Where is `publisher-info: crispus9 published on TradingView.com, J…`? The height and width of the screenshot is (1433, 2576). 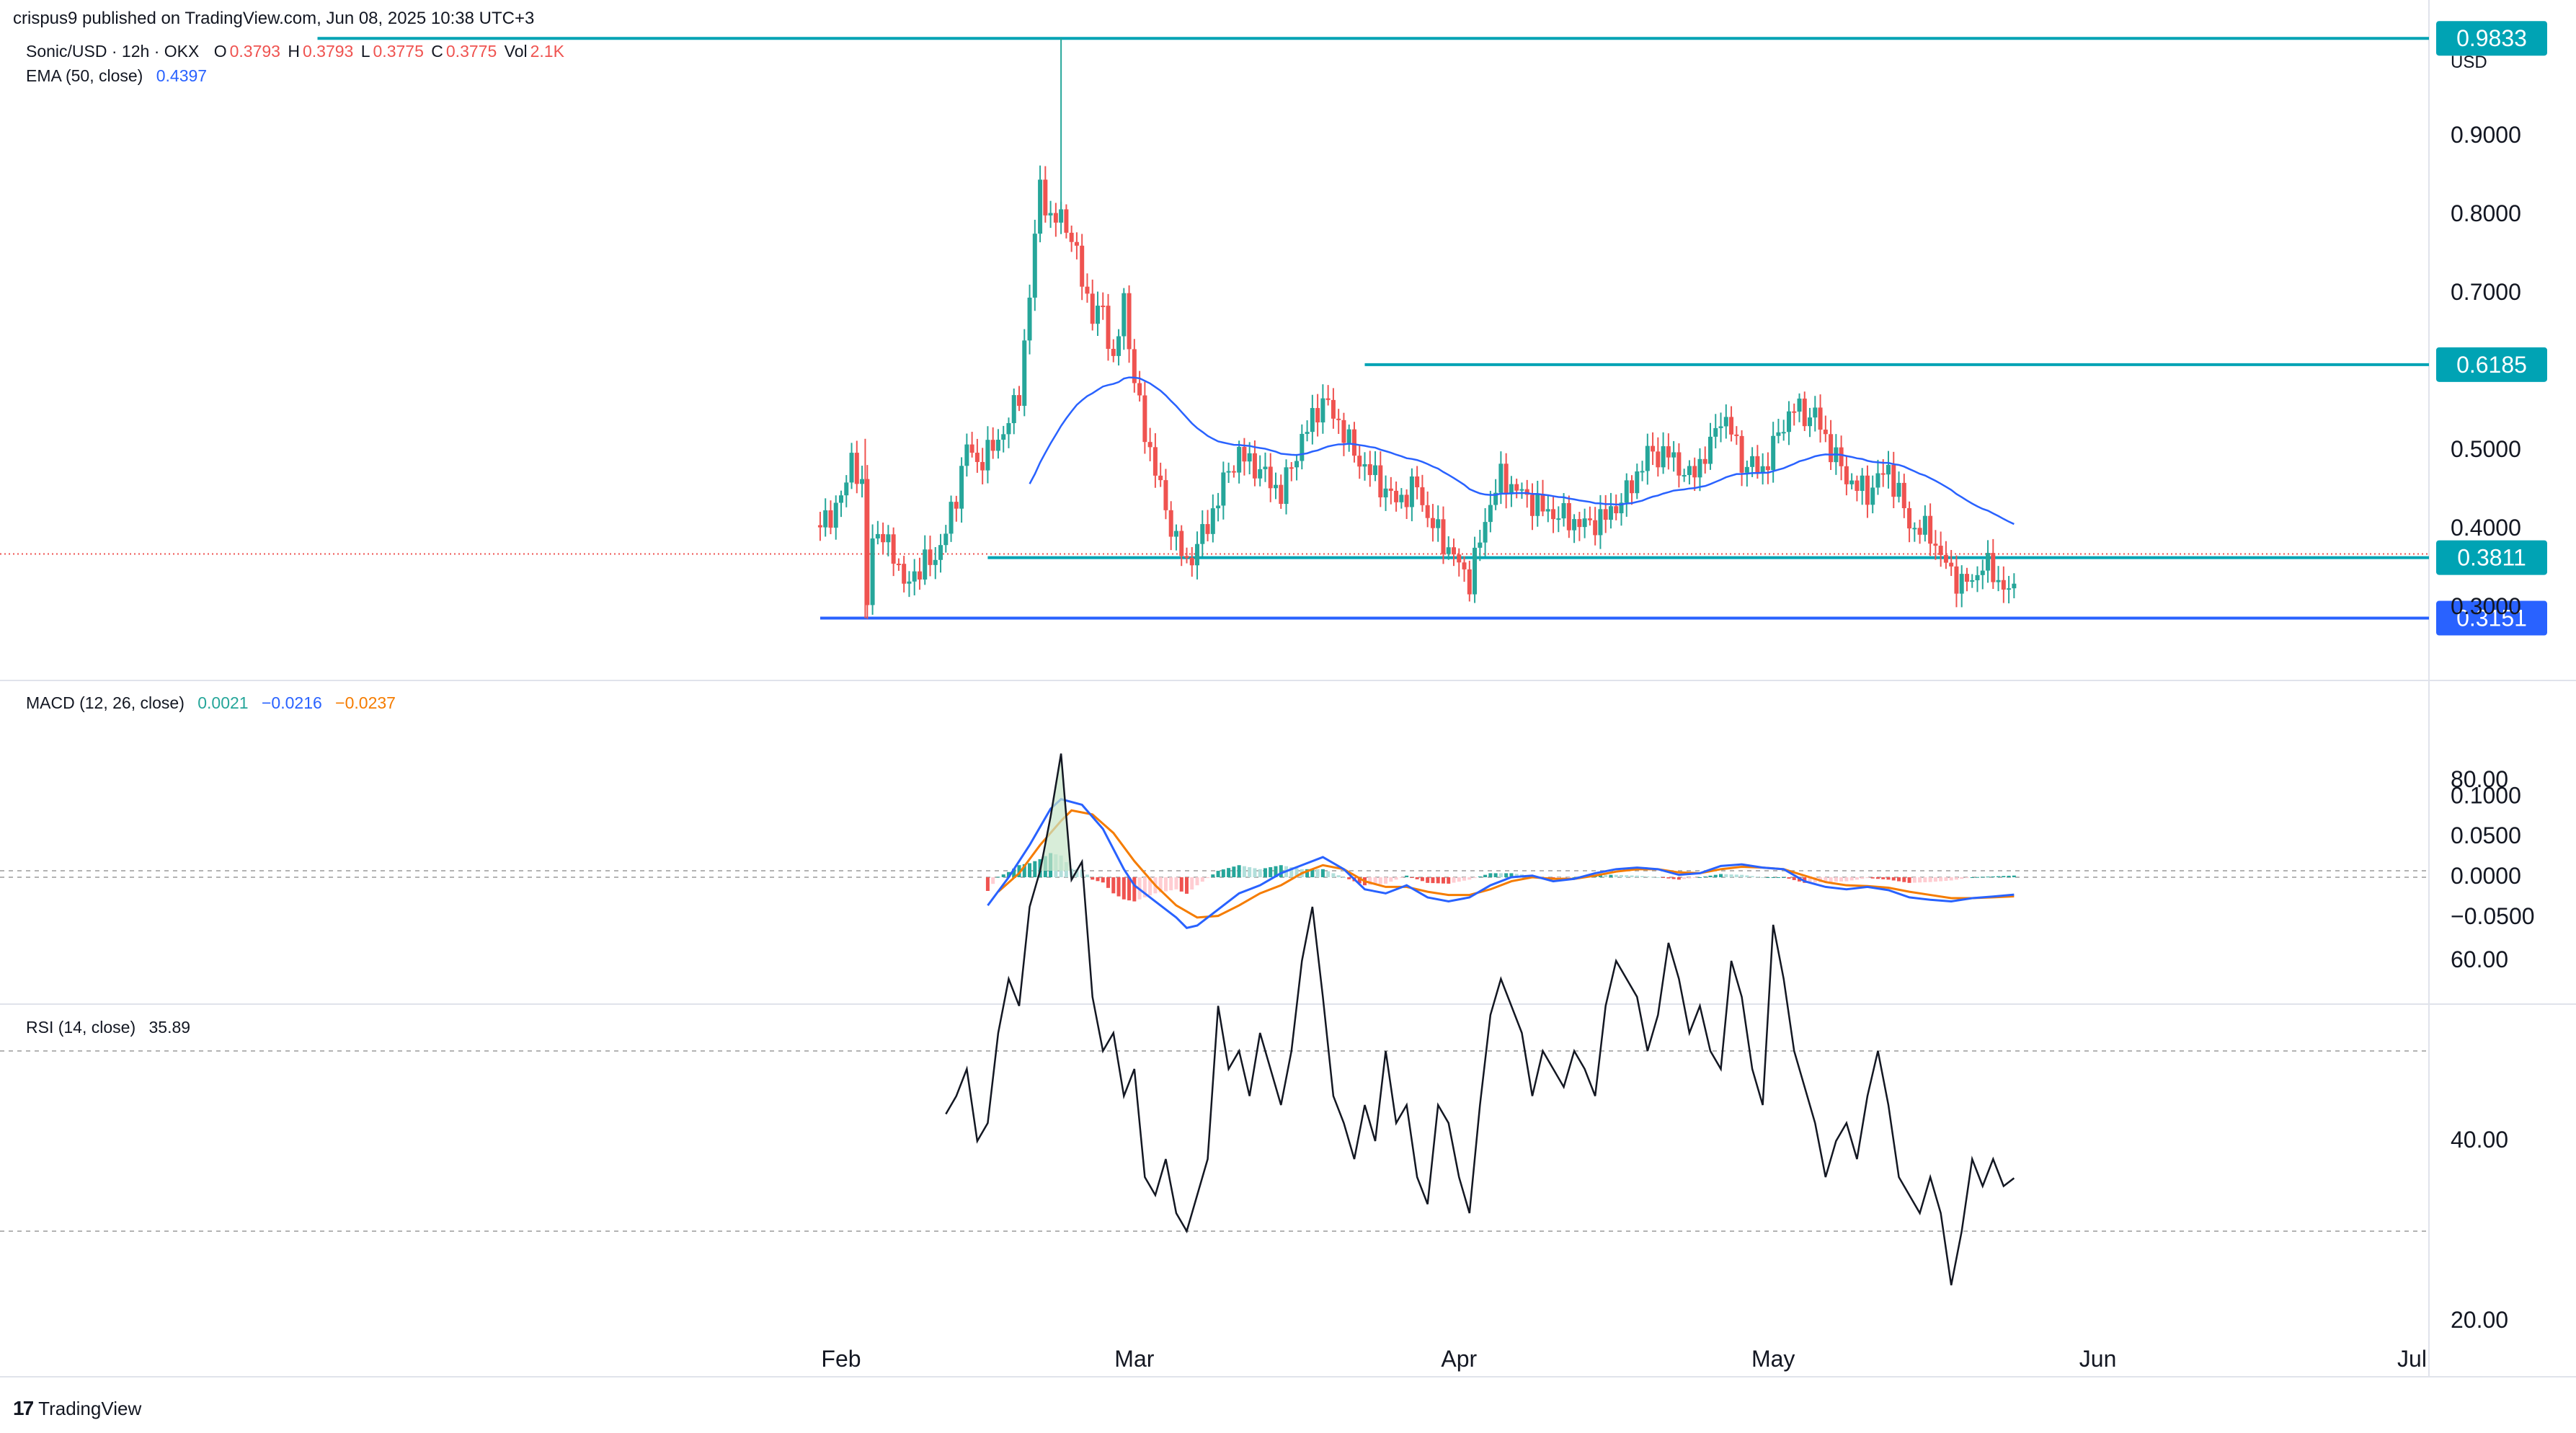
publisher-info: crispus9 published on TradingView.com, J… is located at coordinates (274, 18).